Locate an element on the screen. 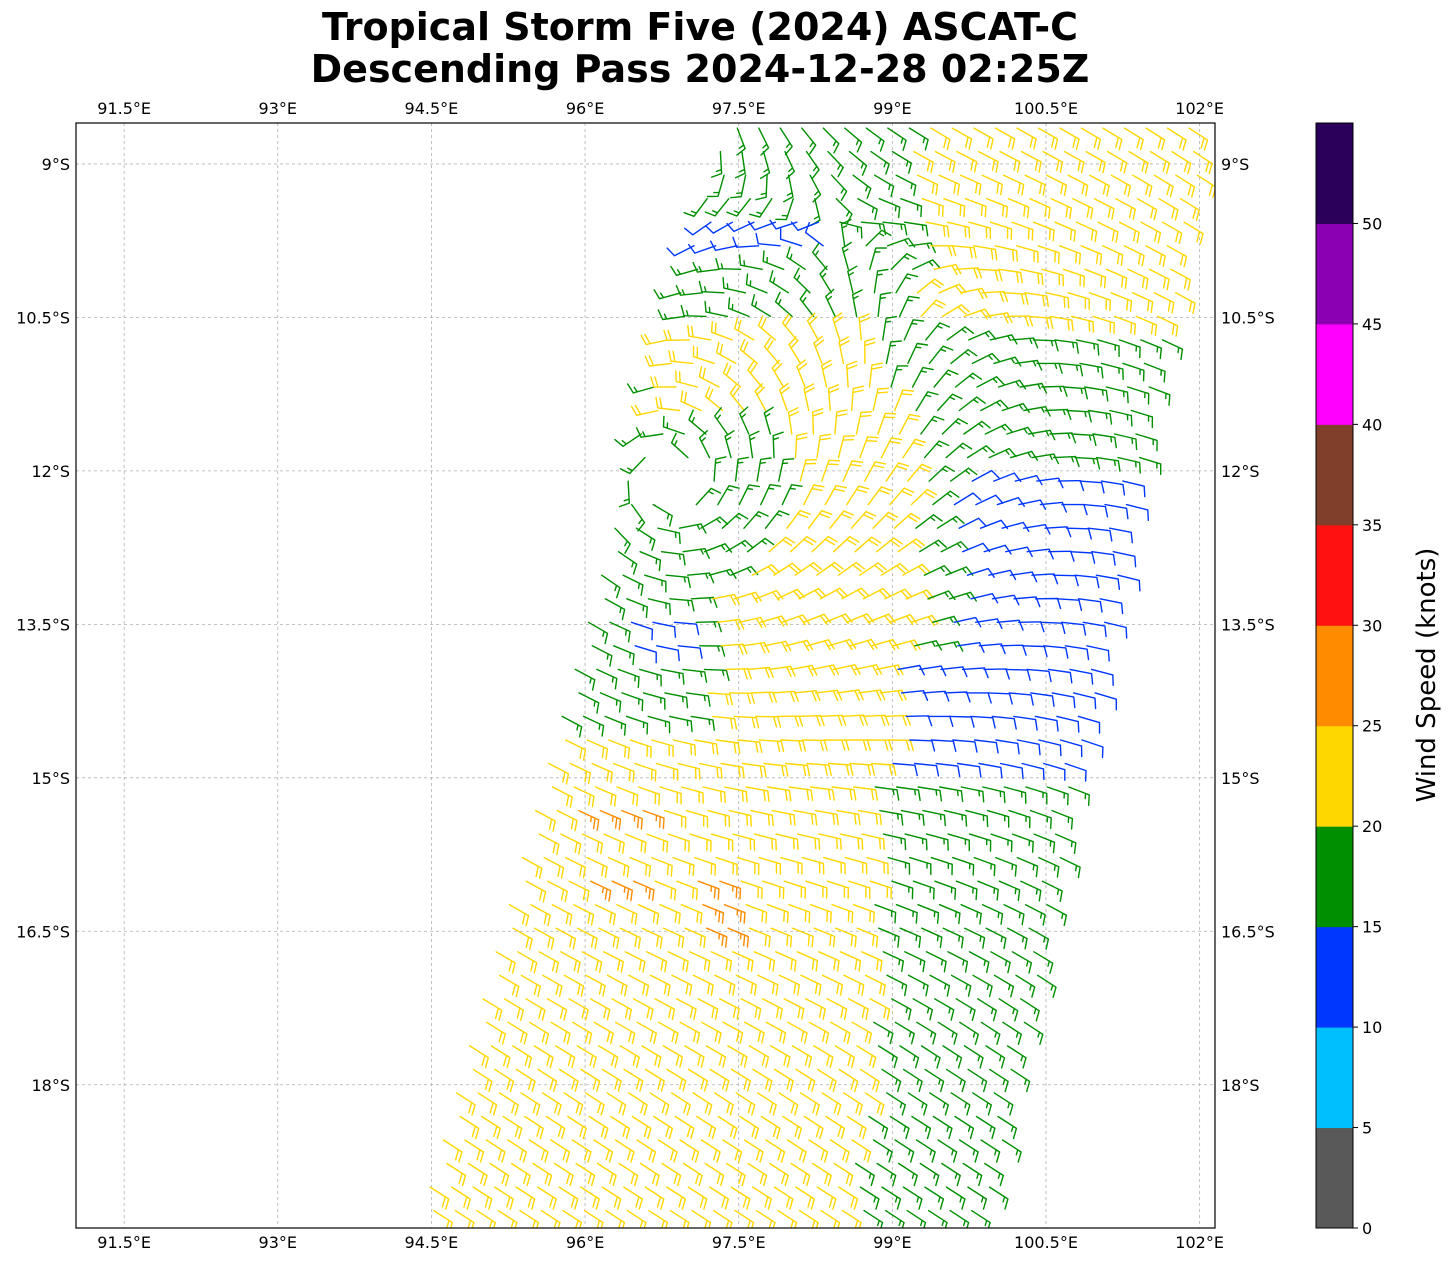 This screenshot has height=1264, width=1453. lat-tick-label-right: 18°S is located at coordinates (1240, 1085).